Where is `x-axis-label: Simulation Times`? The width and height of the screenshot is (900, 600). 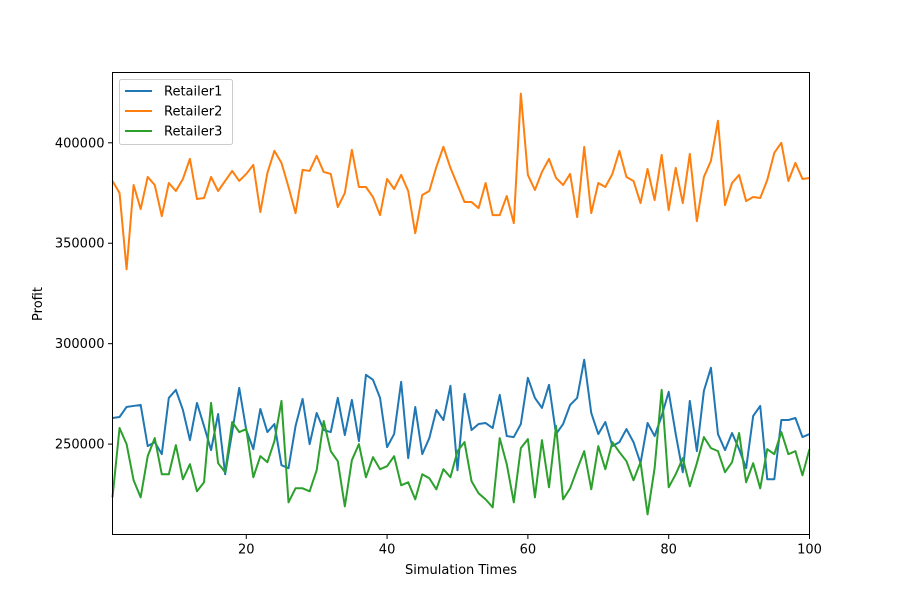 x-axis-label: Simulation Times is located at coordinates (461, 570).